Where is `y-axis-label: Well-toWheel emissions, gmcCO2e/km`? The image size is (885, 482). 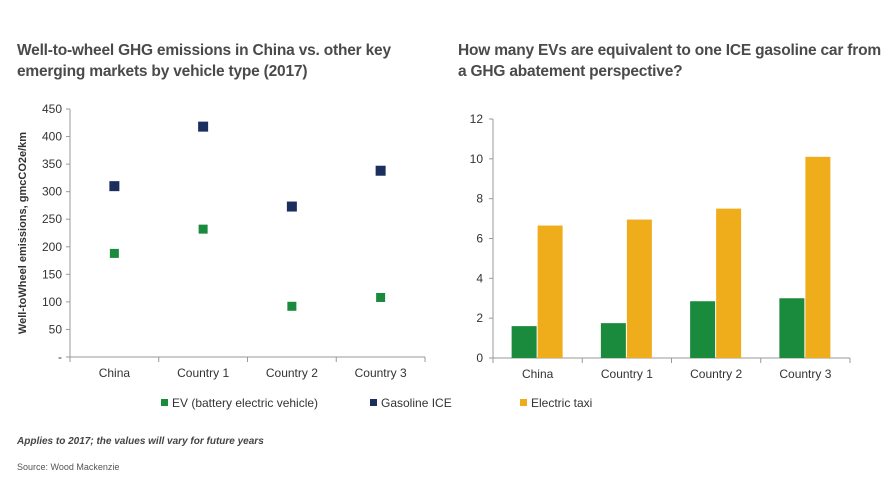 y-axis-label: Well-toWheel emissions, gmcCO2e/km is located at coordinates (23, 233).